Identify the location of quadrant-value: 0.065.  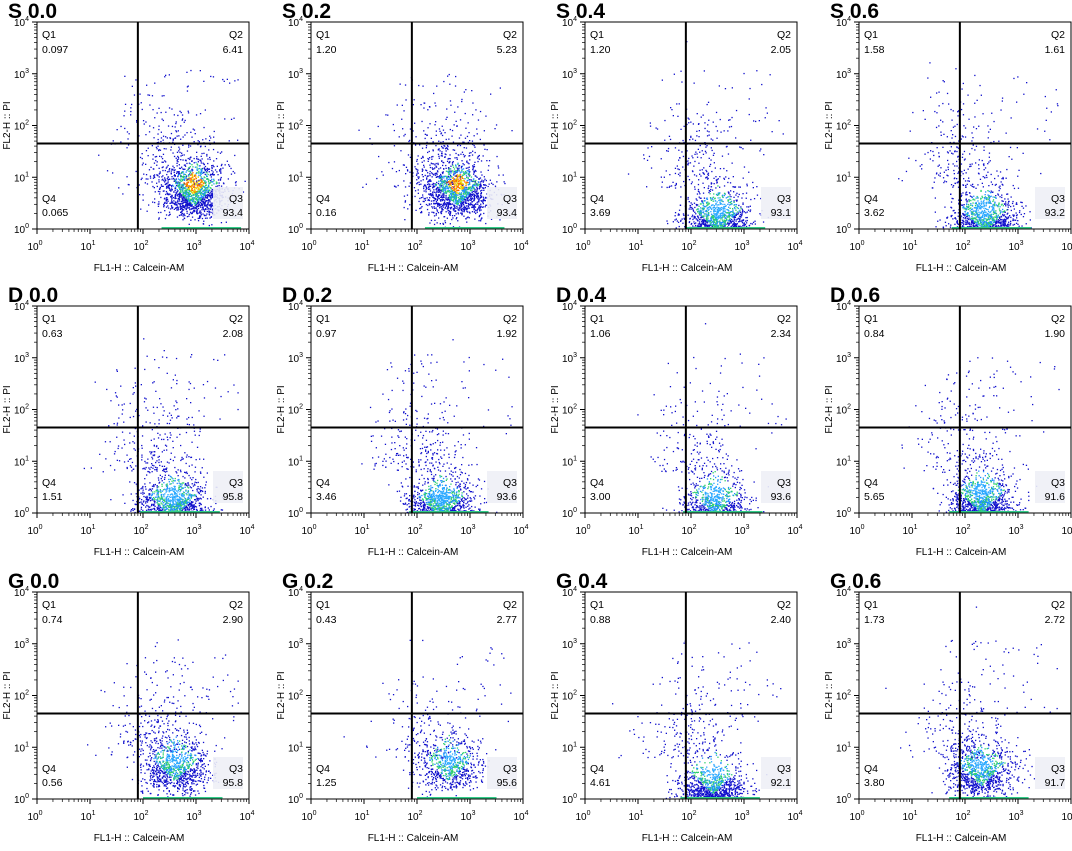
(55, 213).